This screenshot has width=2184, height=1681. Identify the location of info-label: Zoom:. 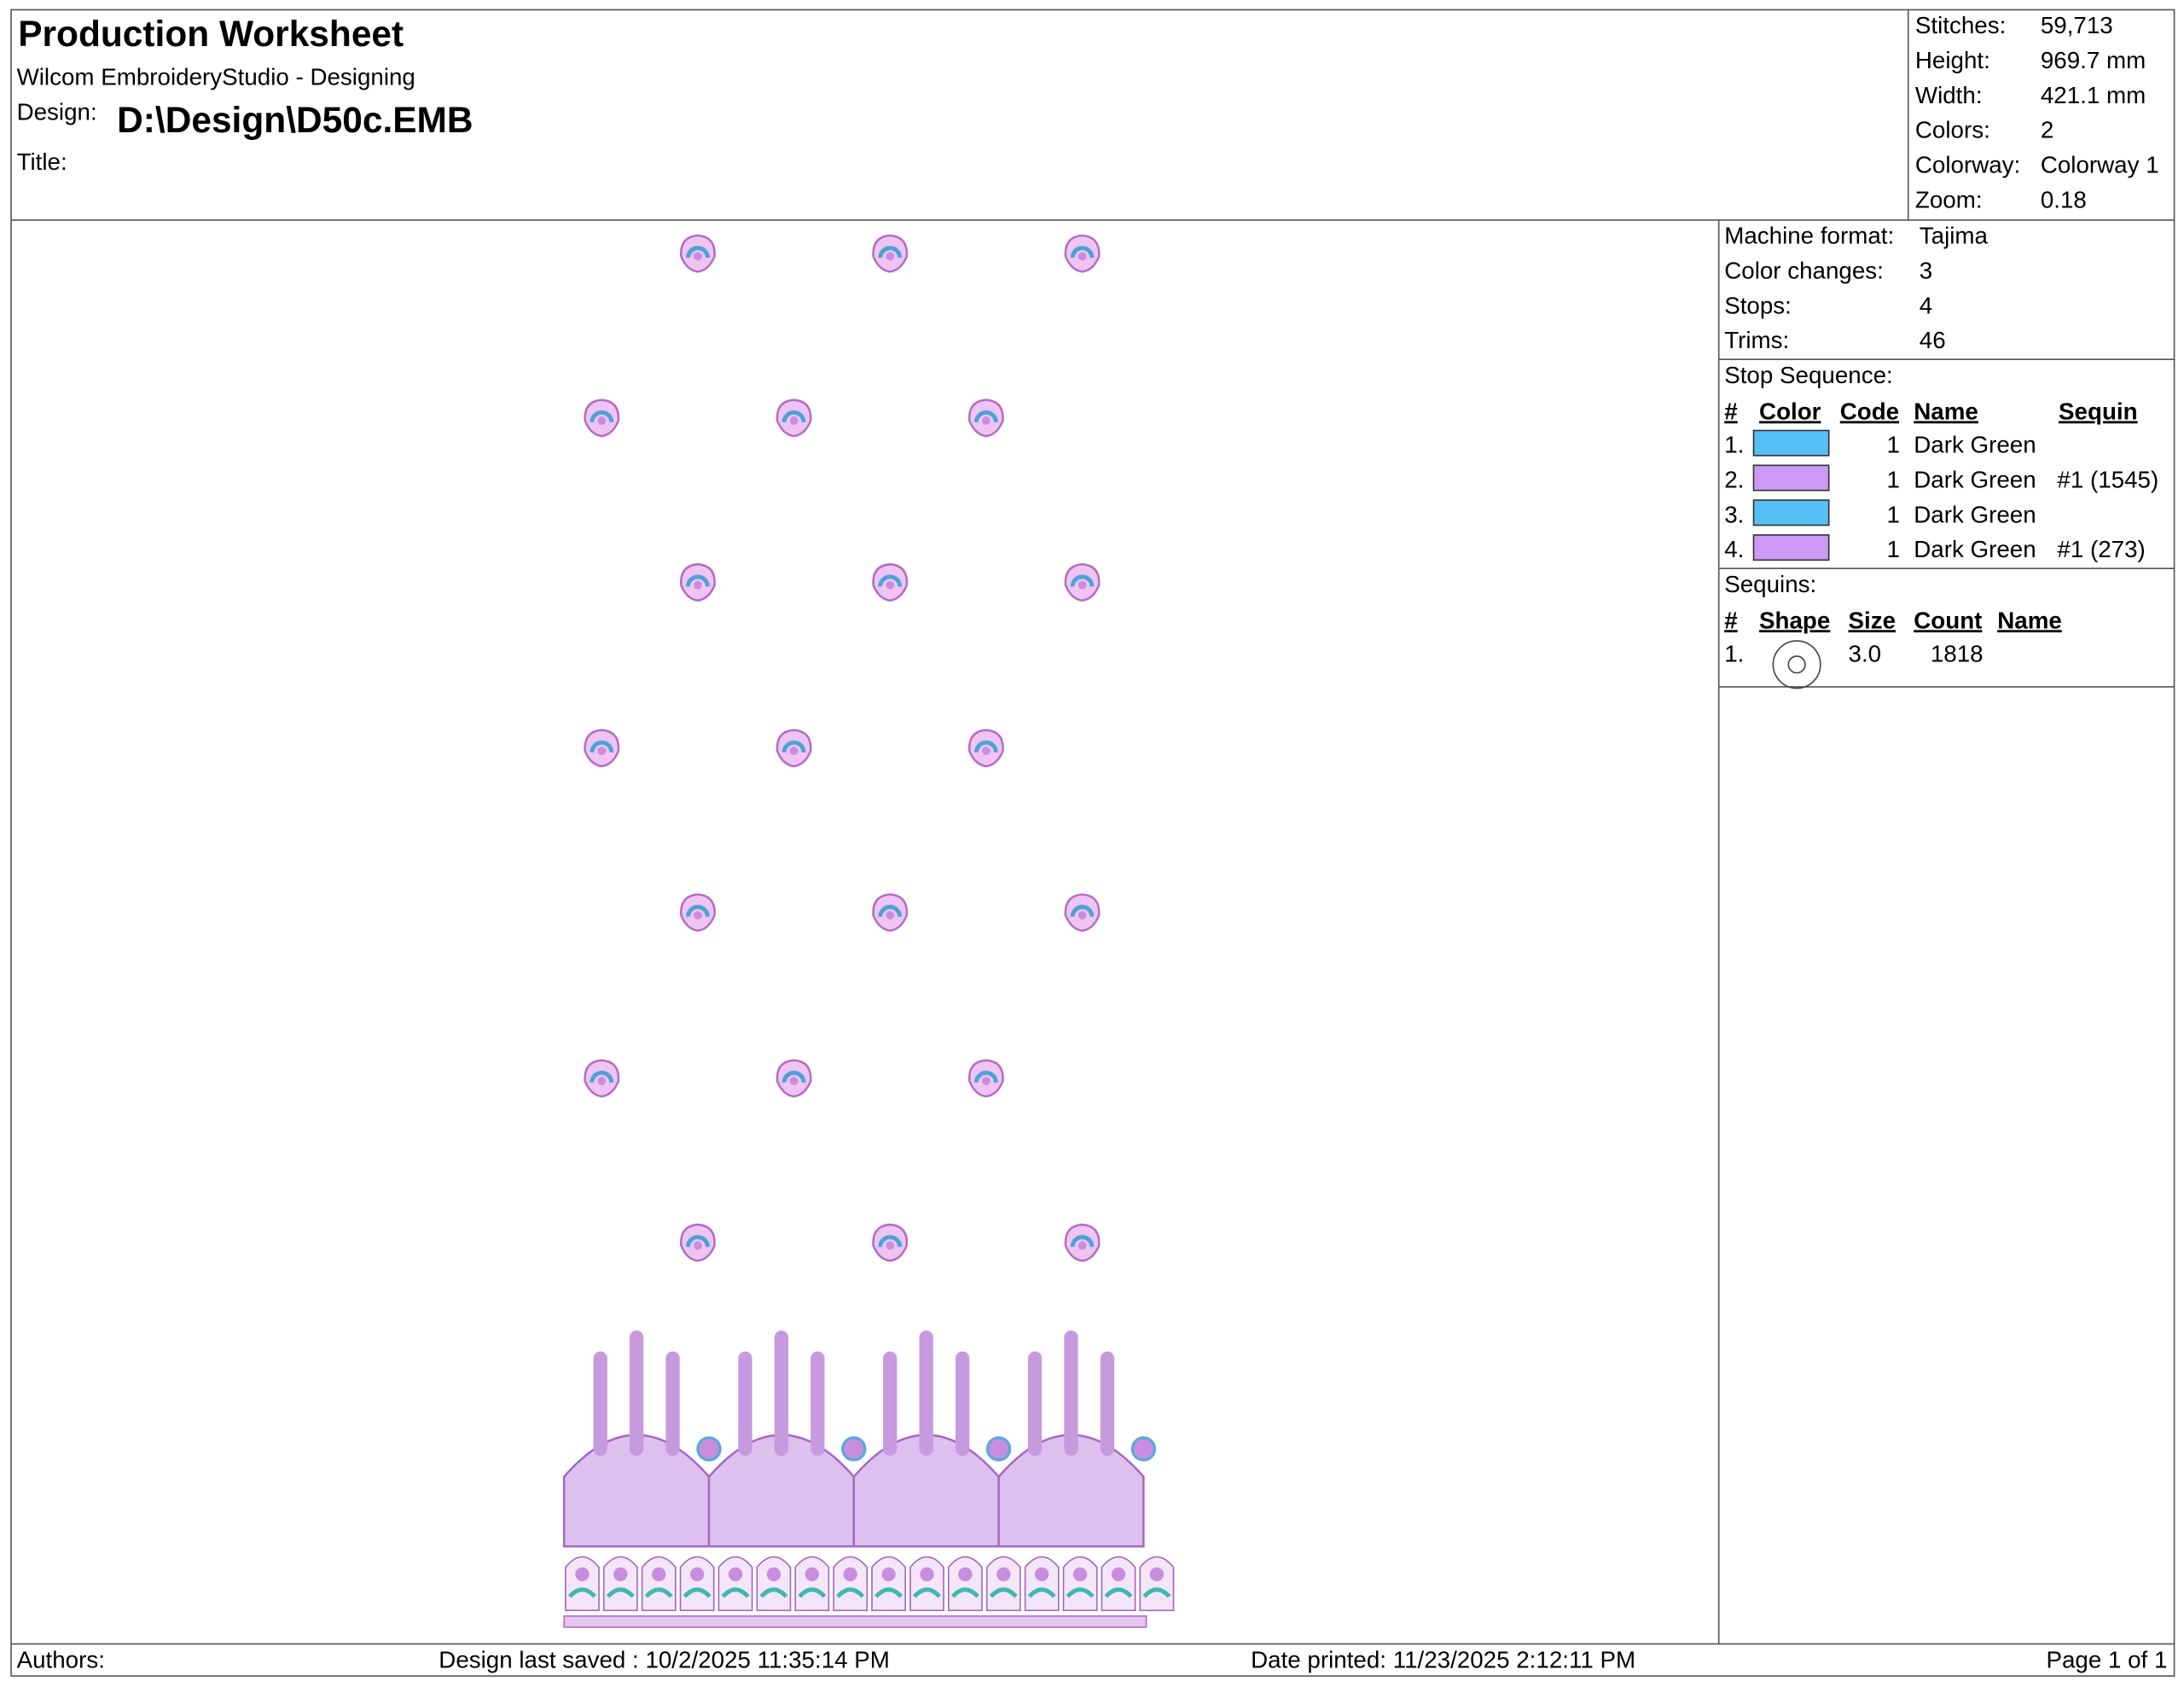
(1949, 199).